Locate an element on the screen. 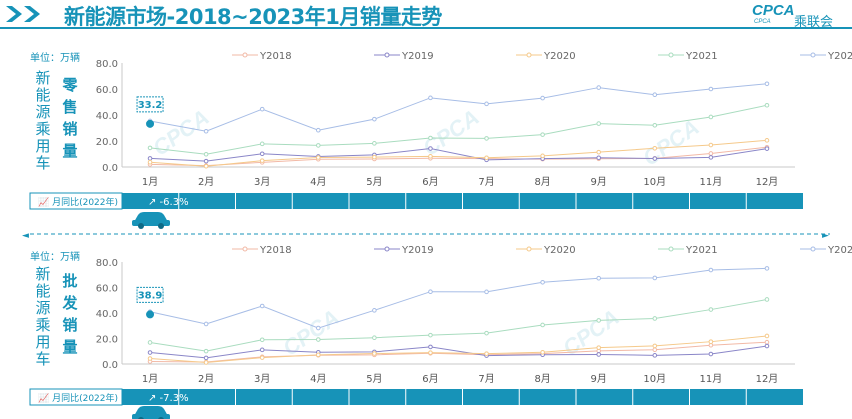  legend-label: Y2019 is located at coordinates (417, 250).